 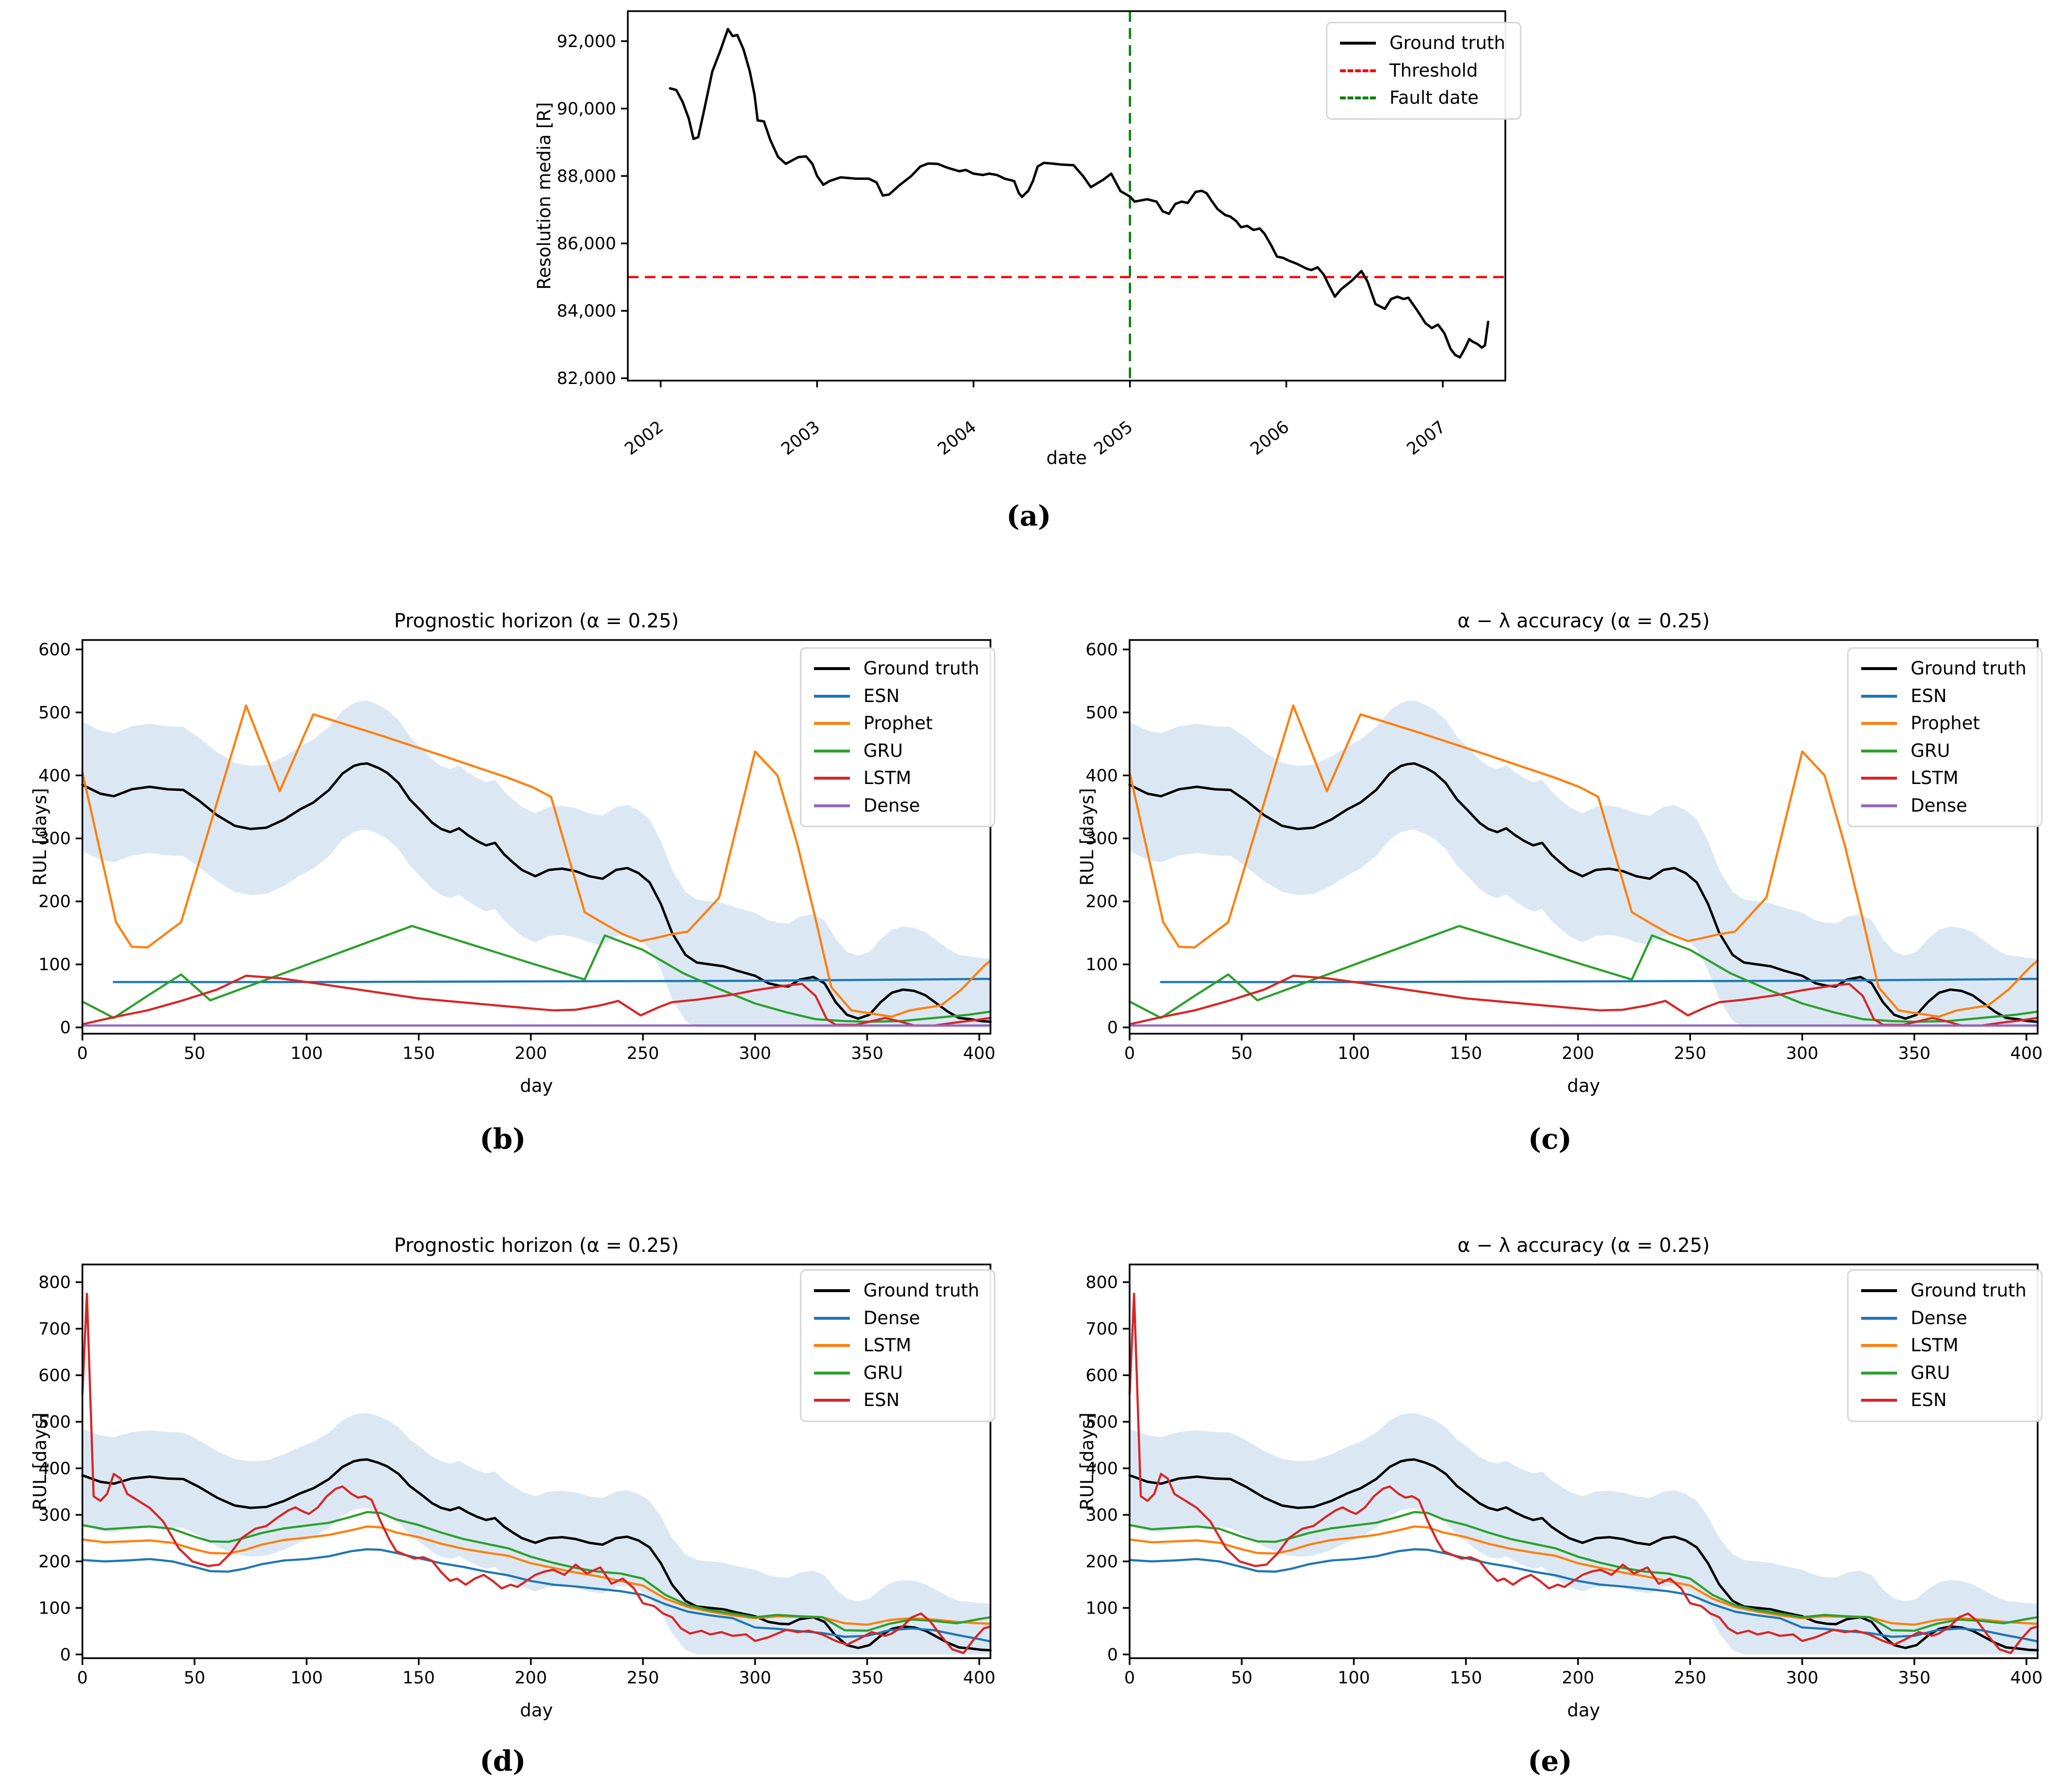 What do you see at coordinates (1029, 515) in the screenshot?
I see `caption-a: (a)` at bounding box center [1029, 515].